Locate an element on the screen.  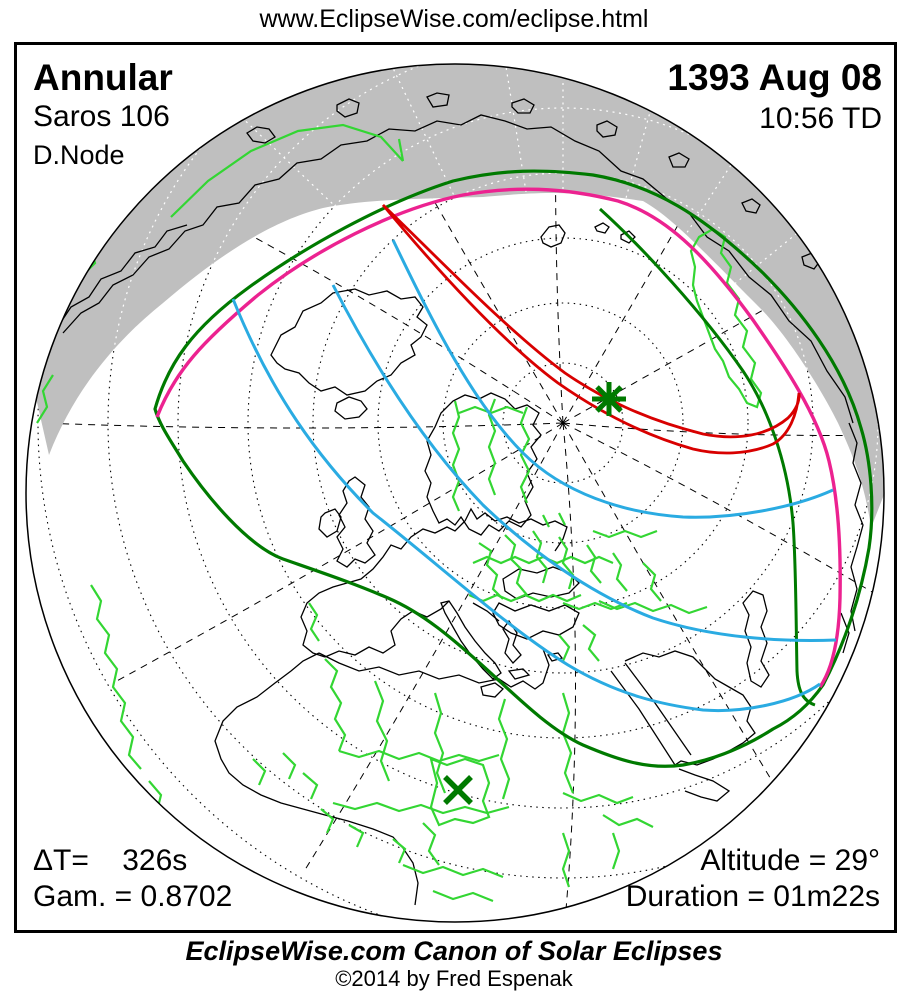
eclipse-time-label: 10:56 TD is located at coordinates (820, 118).